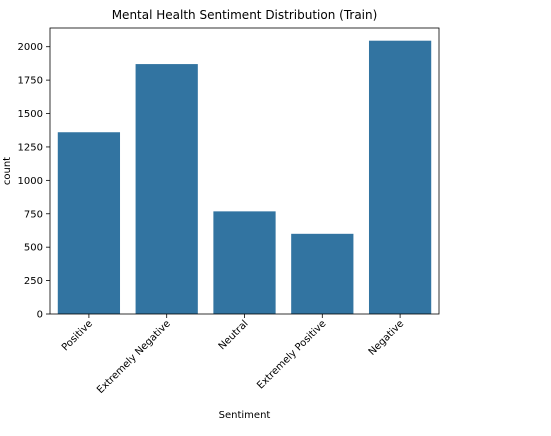 This screenshot has width=551, height=436. Describe the element at coordinates (33, 214) in the screenshot. I see `y-tick-label: 750` at that location.